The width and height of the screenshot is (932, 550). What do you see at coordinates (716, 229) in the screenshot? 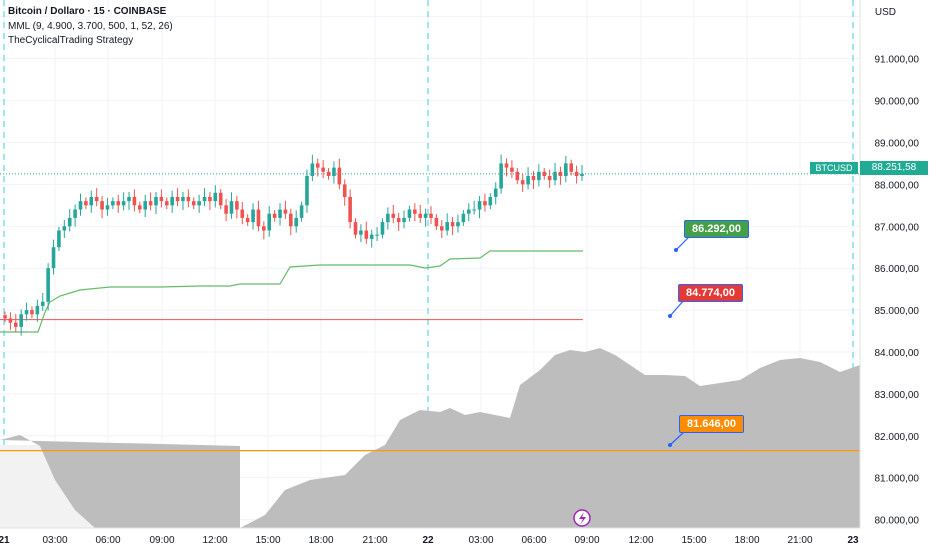
I see `callout-green-level: 86.292,00` at bounding box center [716, 229].